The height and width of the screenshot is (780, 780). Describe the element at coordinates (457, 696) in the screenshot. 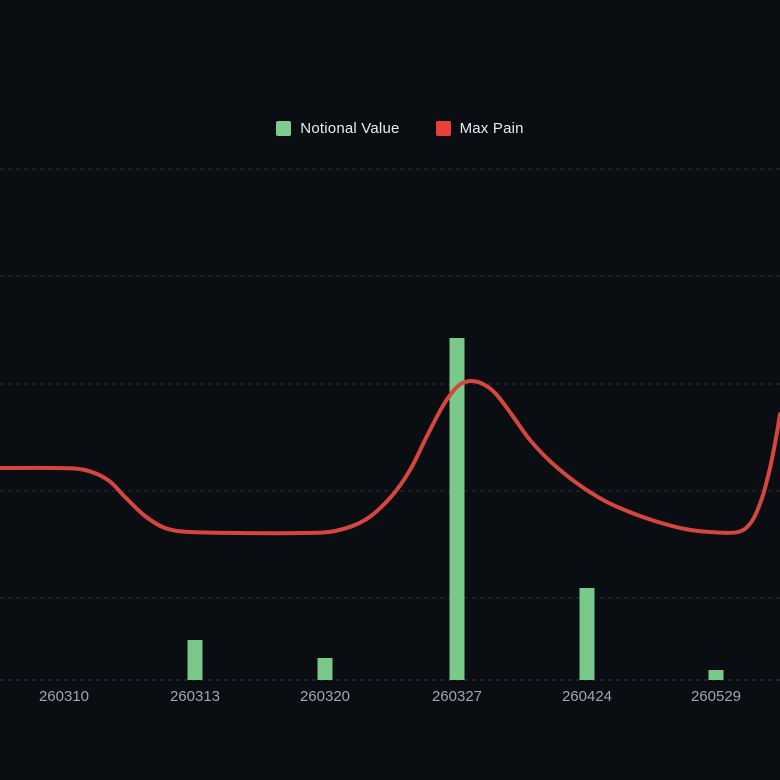

I see `x-axis-label-260327: 260327` at that location.